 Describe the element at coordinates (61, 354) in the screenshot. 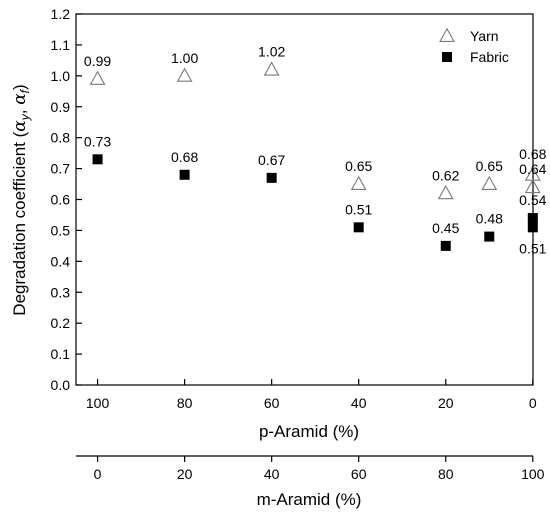

I see `y-tick-label: 0.1` at that location.